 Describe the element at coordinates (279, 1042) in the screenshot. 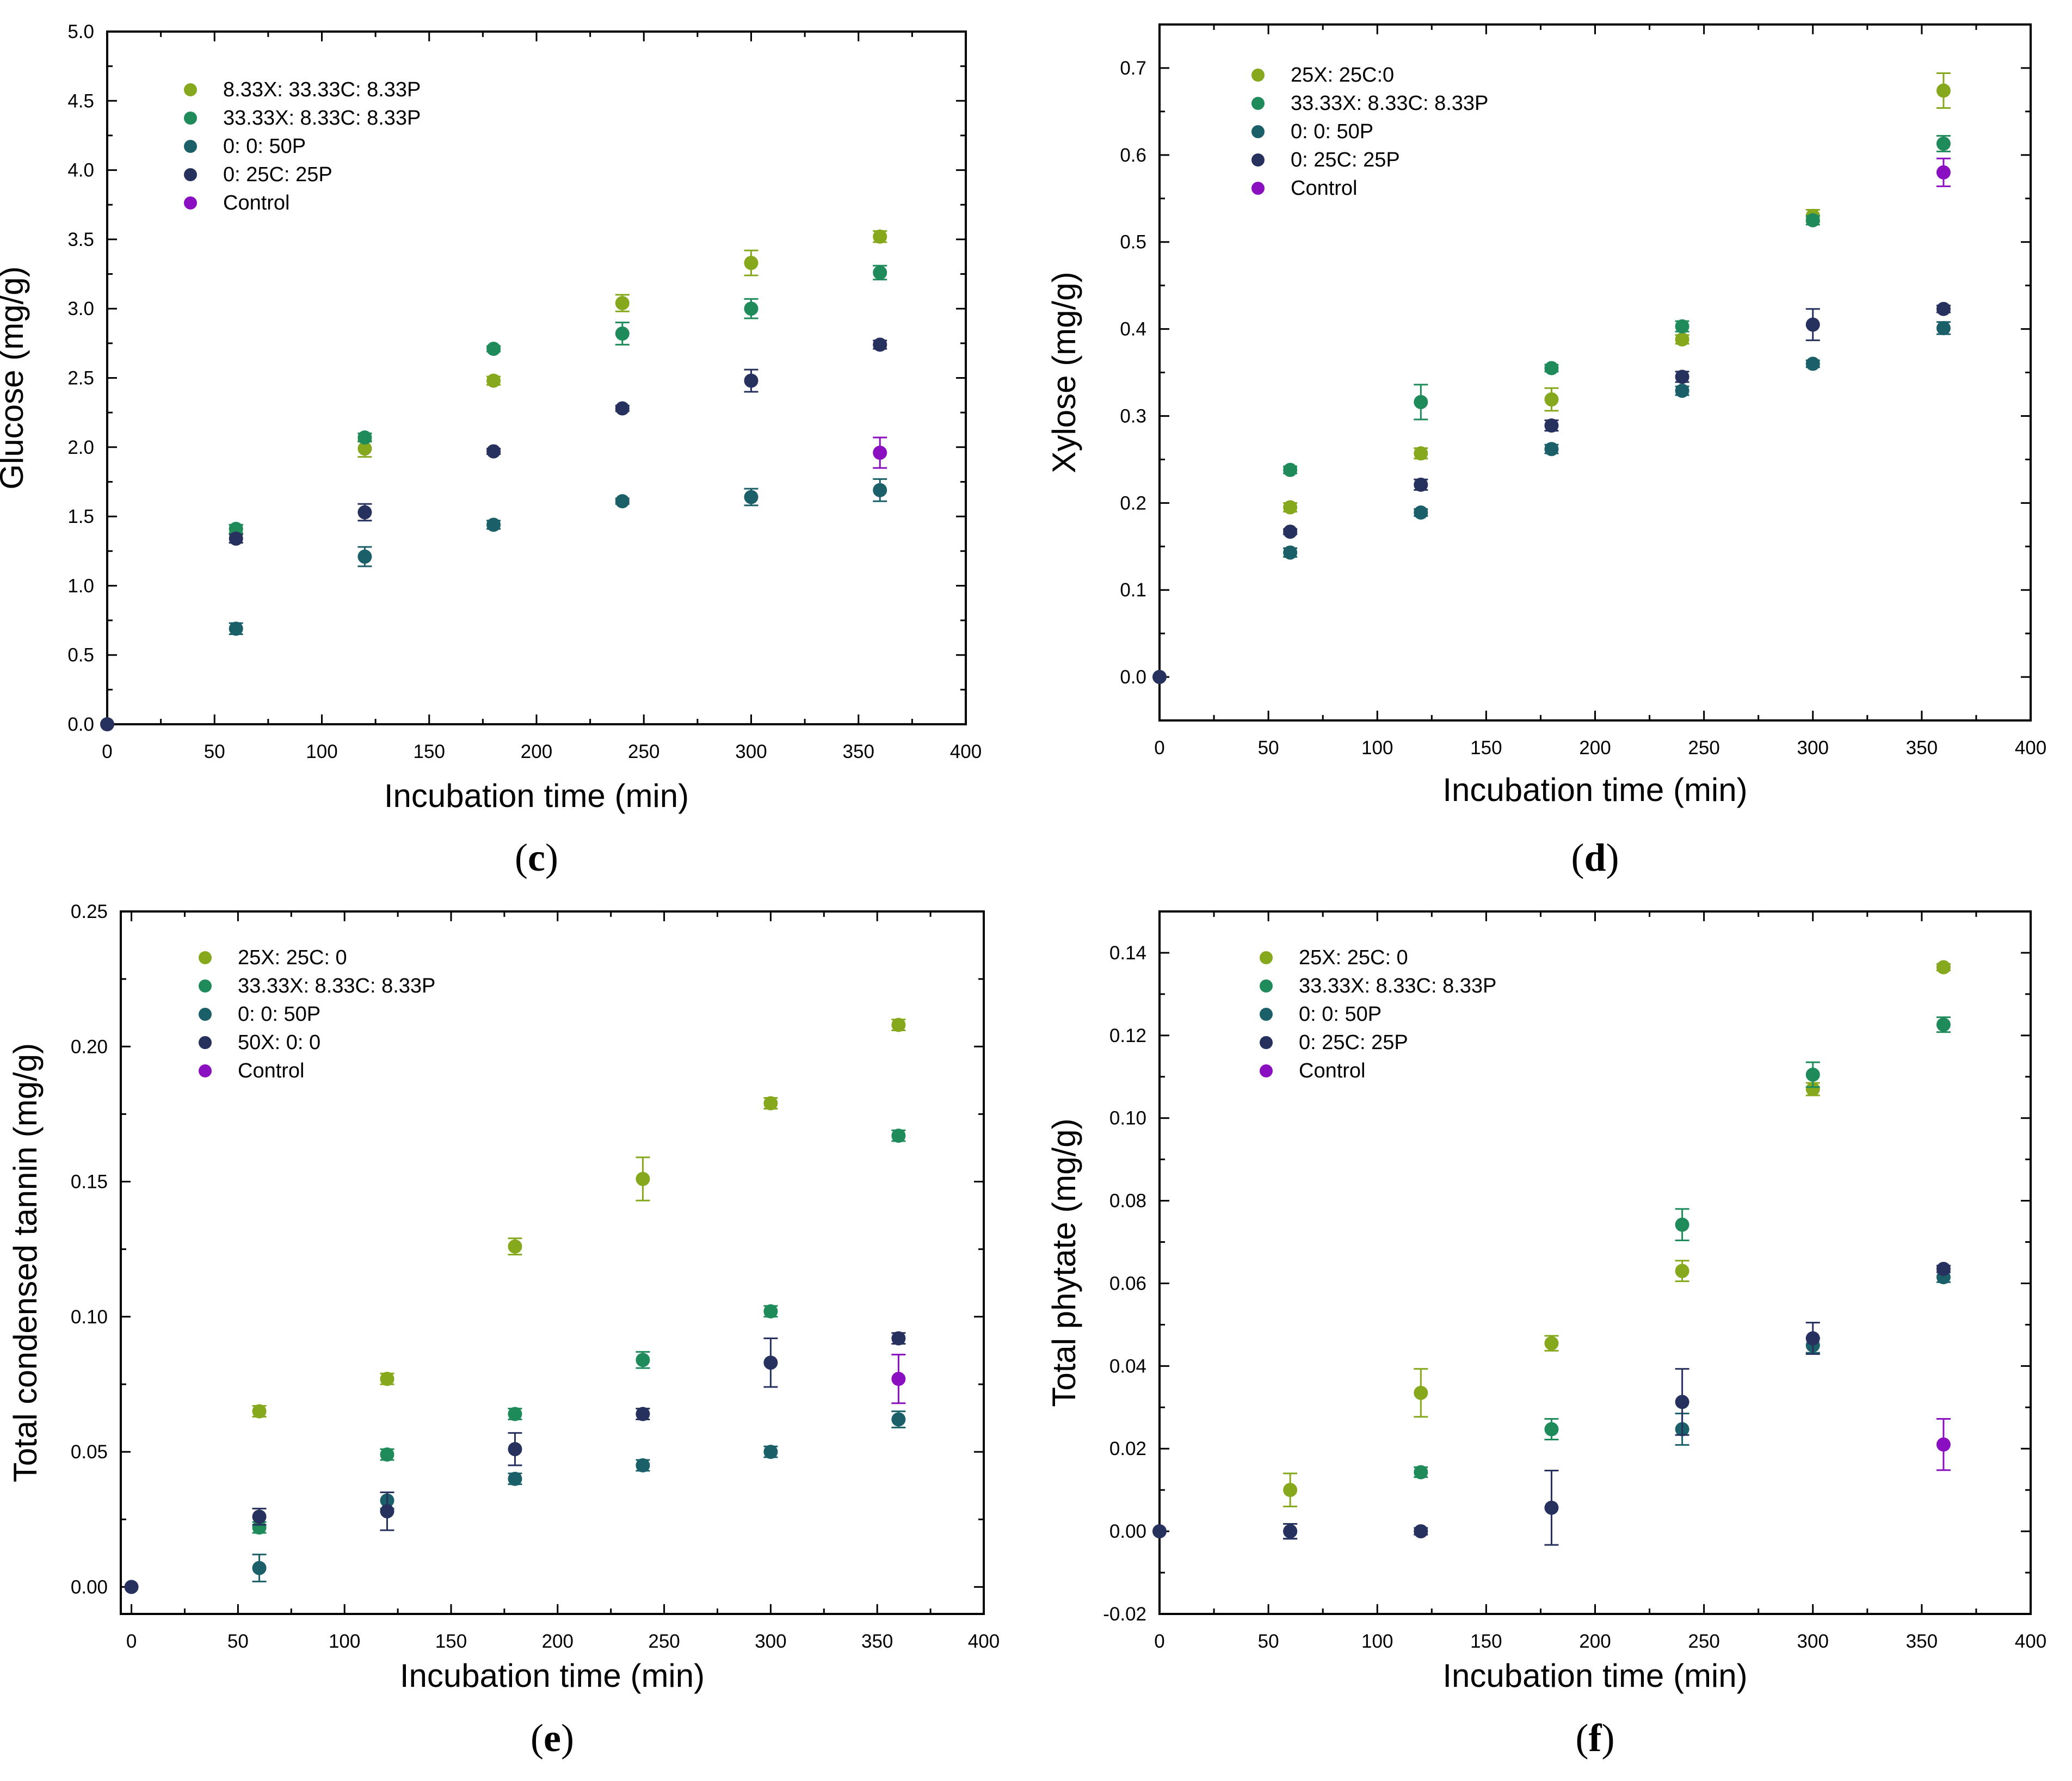

I see `legend-entry: 50X: 0: 0` at that location.